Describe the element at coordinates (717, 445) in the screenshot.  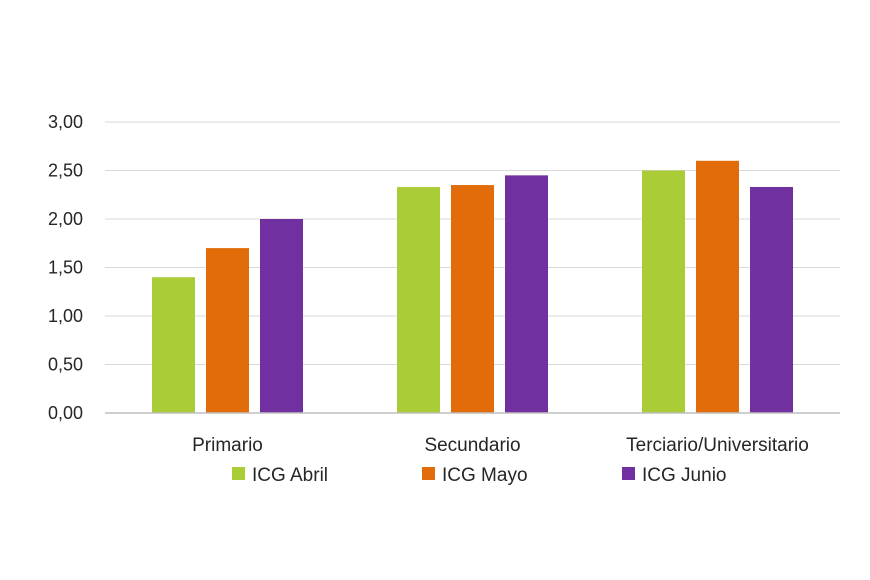
I see `category-label: Terciario/Universitario` at that location.